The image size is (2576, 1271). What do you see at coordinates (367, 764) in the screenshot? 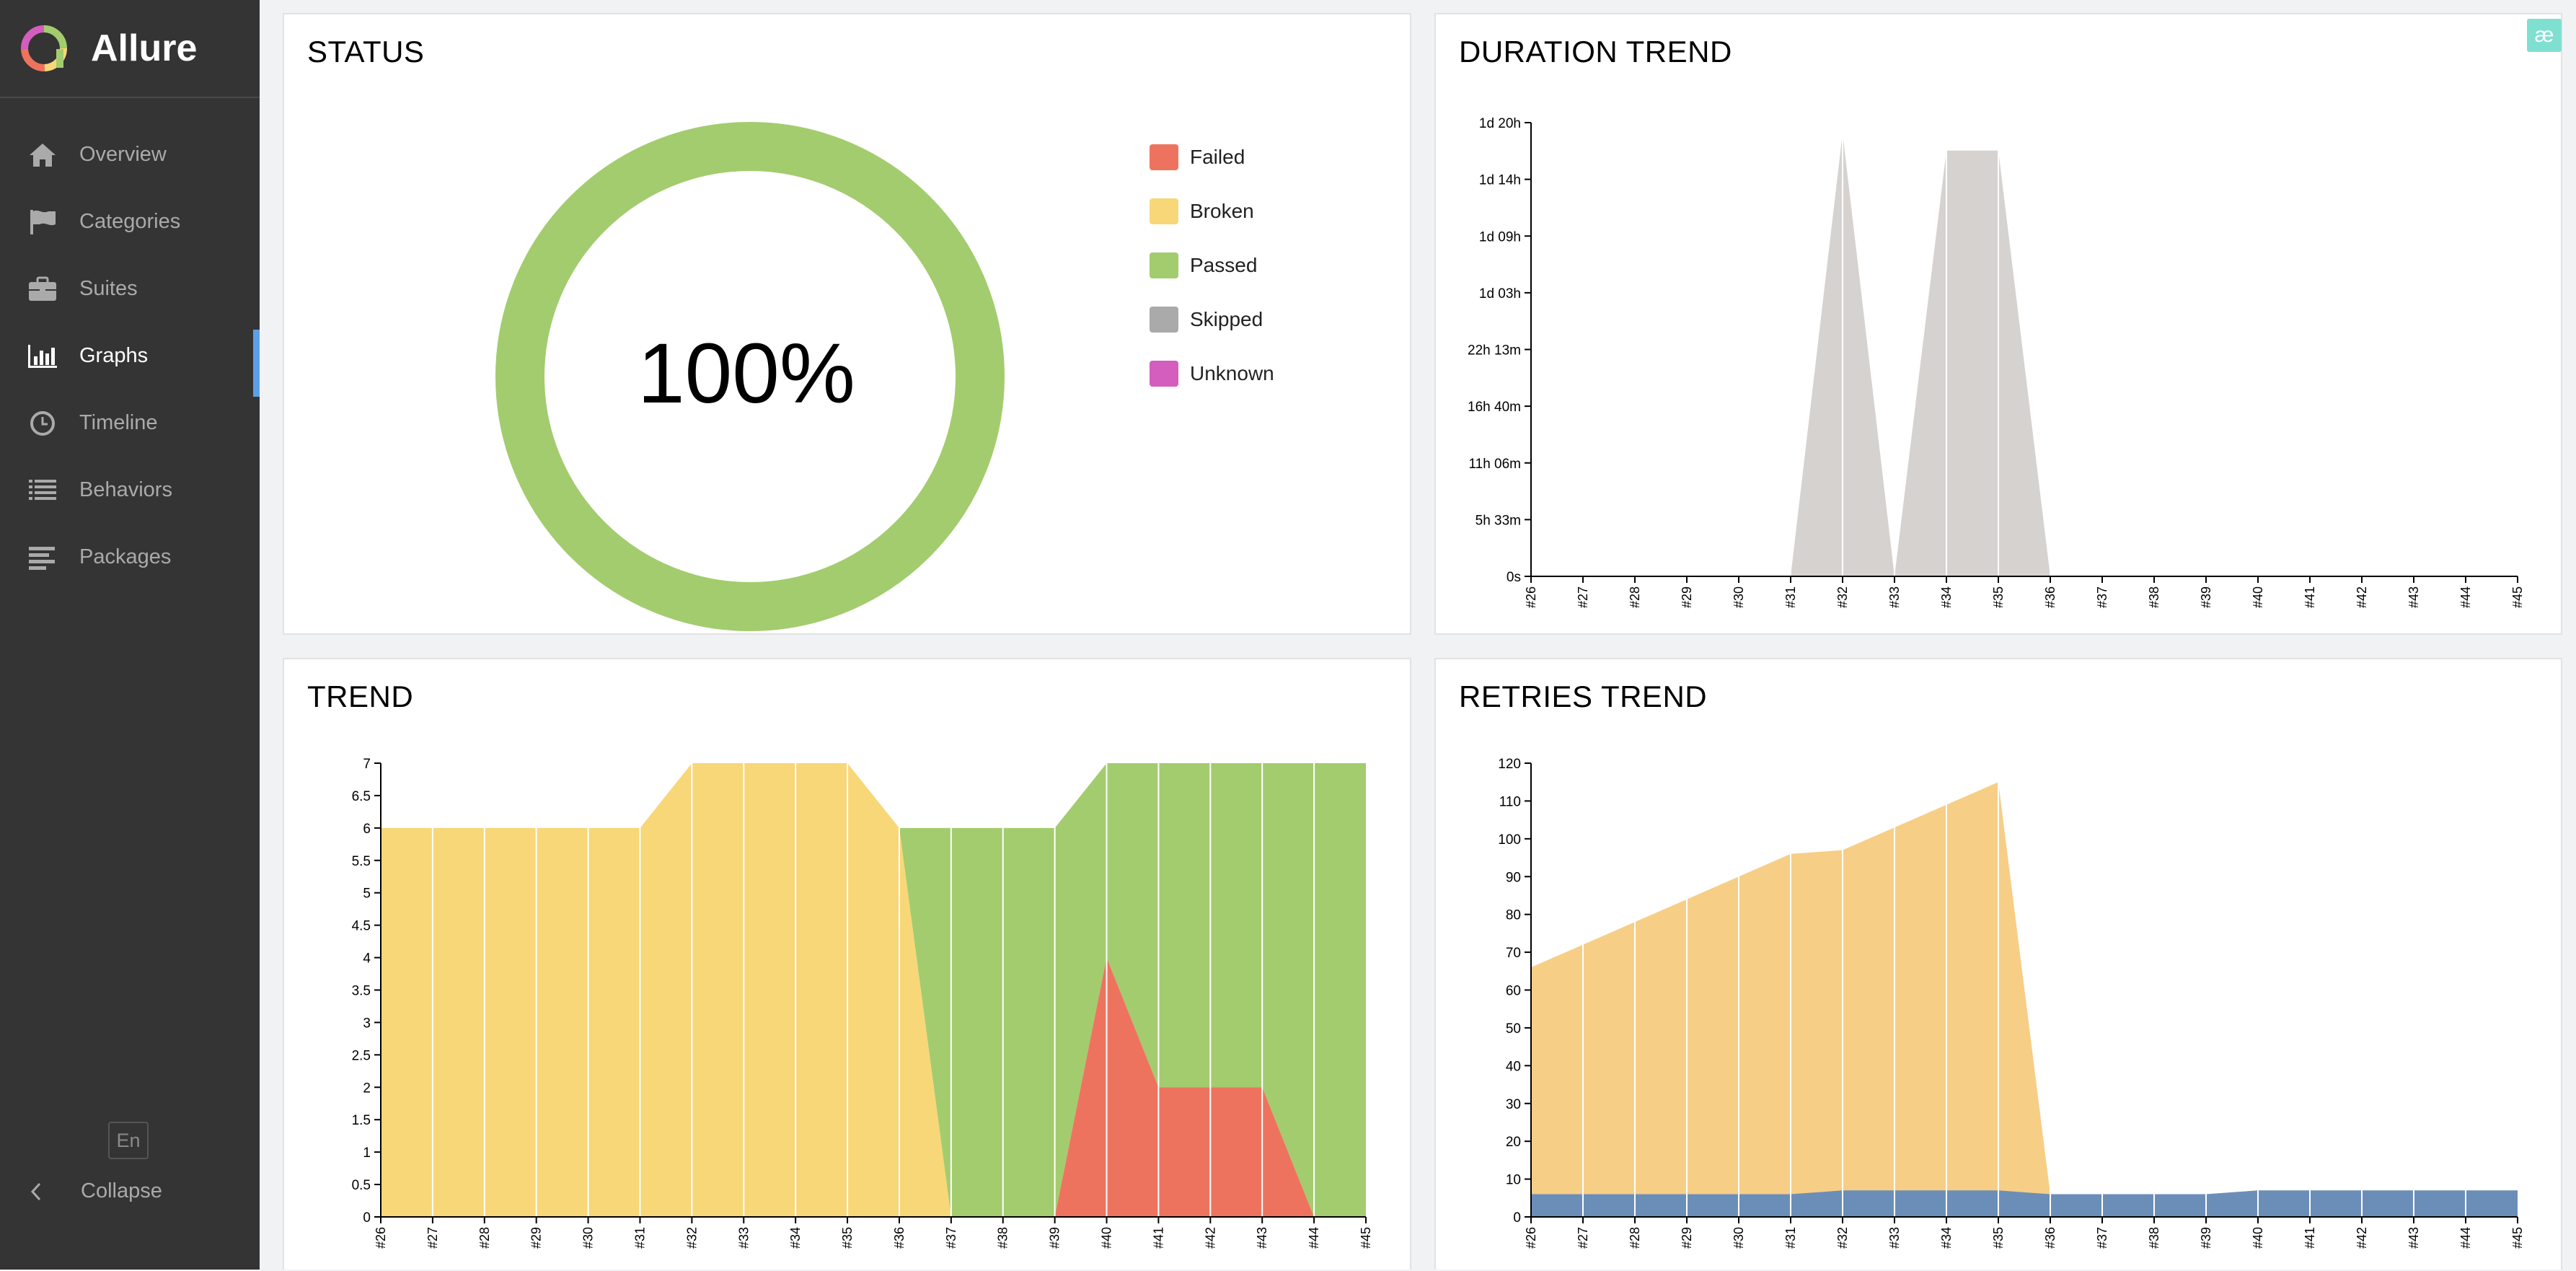
I see `y-tick-label: 7` at bounding box center [367, 764].